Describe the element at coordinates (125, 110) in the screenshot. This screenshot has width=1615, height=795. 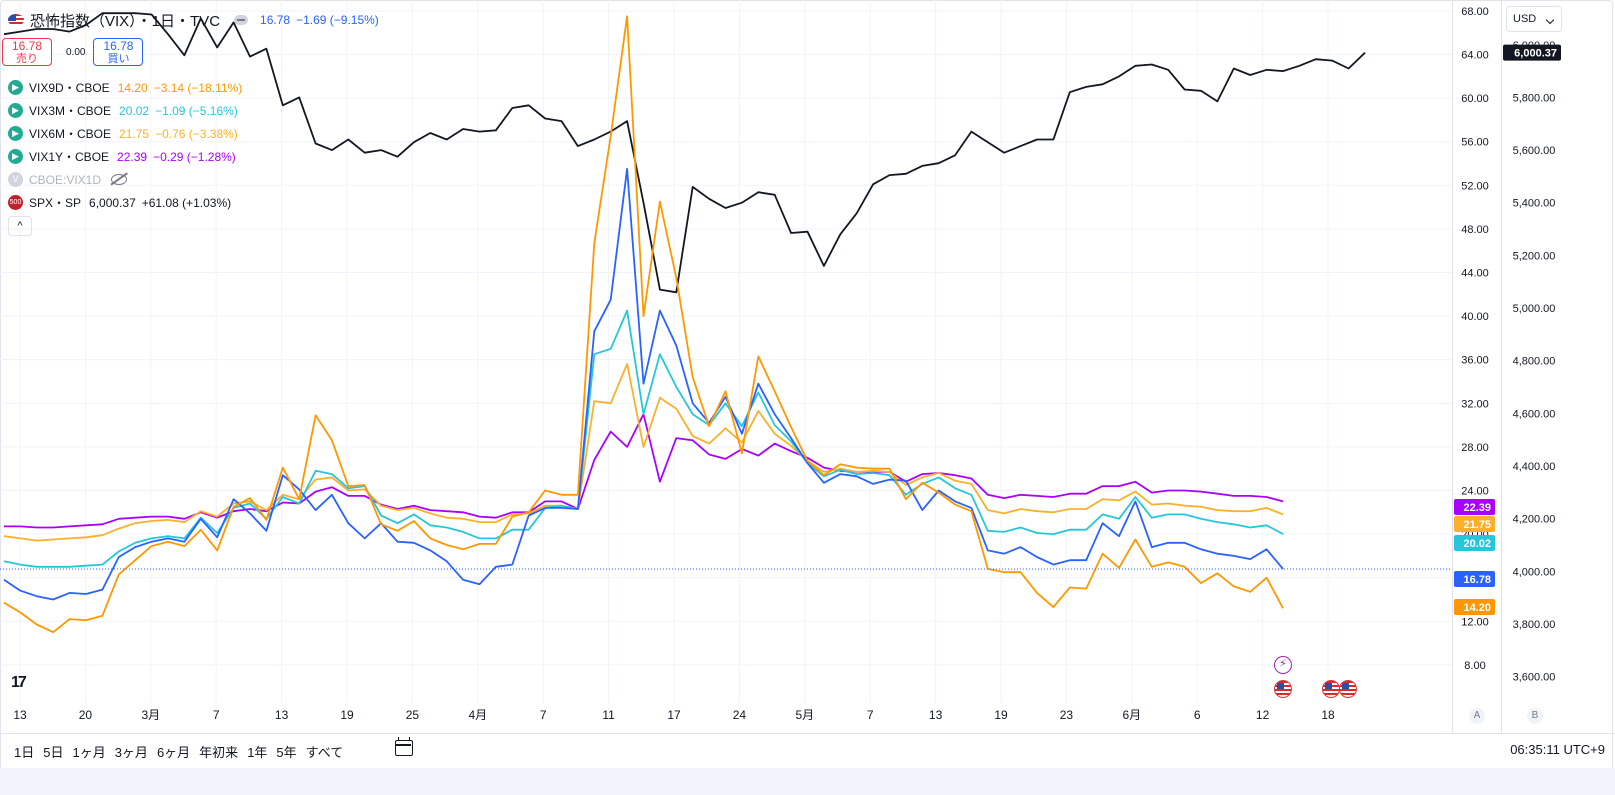
I see `legend-row-vix3m: ▶ VIX3M・CBOE 20.02 −1.09 (−5.16%)` at that location.